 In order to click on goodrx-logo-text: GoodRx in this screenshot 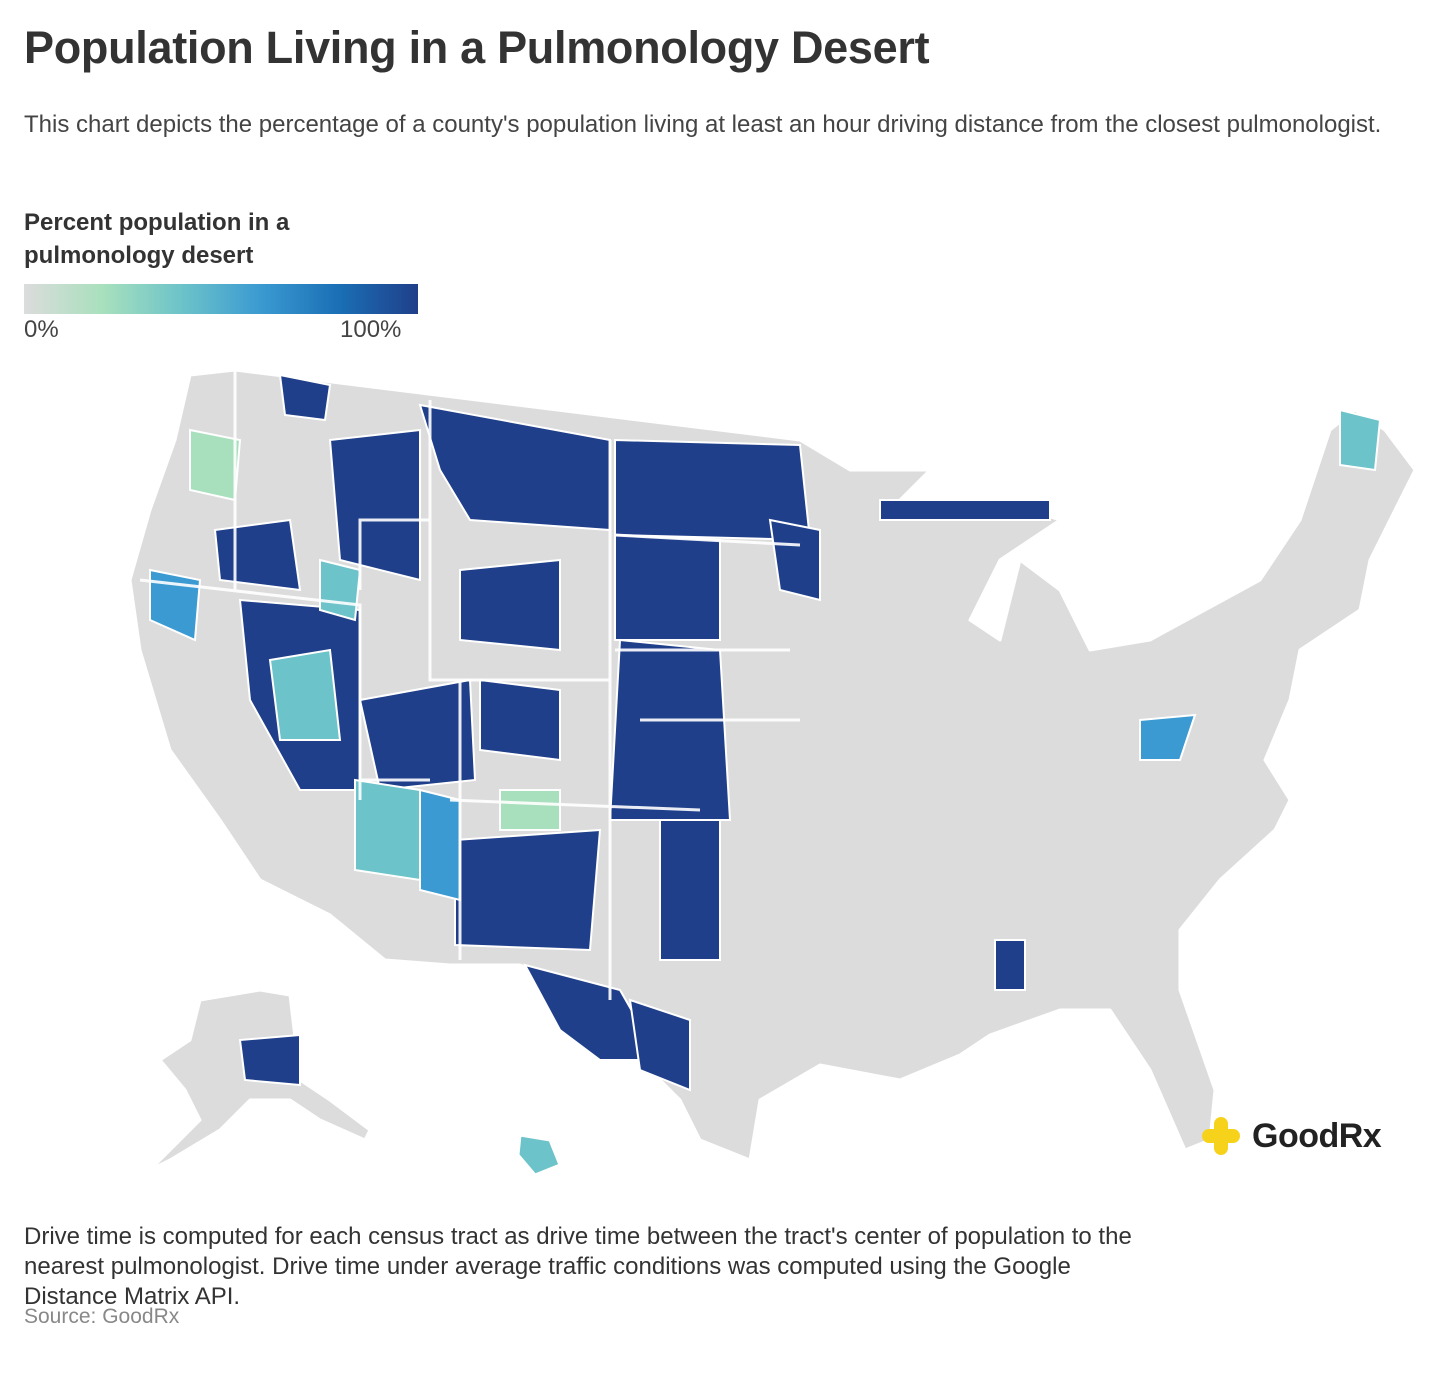, I will do `click(1317, 1135)`.